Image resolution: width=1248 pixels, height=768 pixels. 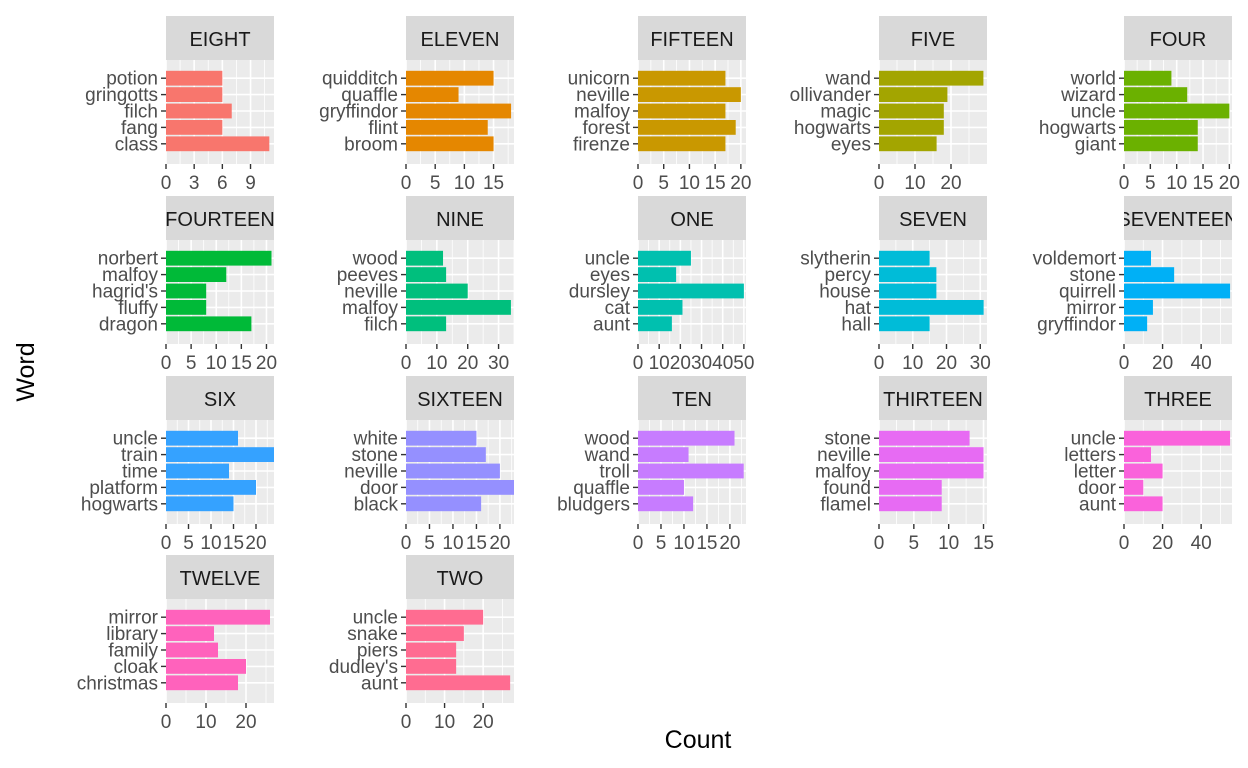 What do you see at coordinates (933, 400) in the screenshot?
I see `facet-title: THIRTEEN` at bounding box center [933, 400].